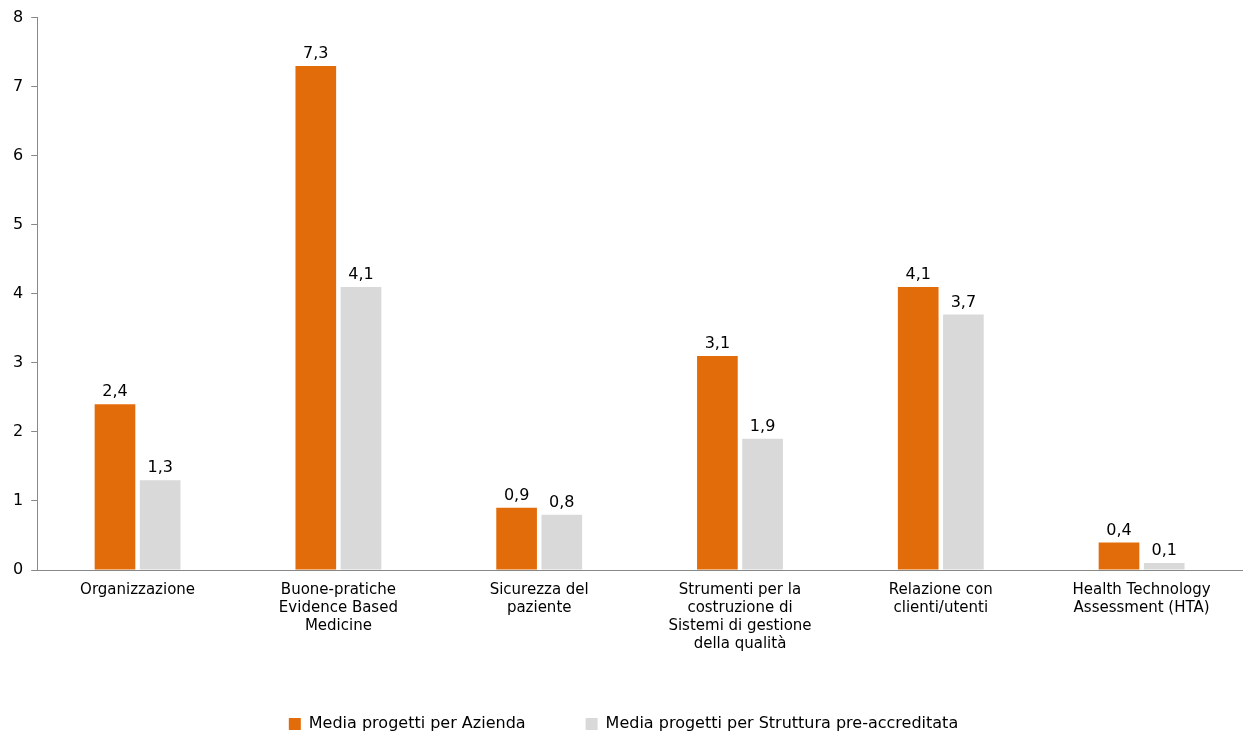 This screenshot has width=1247, height=742. I want to click on data-label: 7,3, so click(316, 53).